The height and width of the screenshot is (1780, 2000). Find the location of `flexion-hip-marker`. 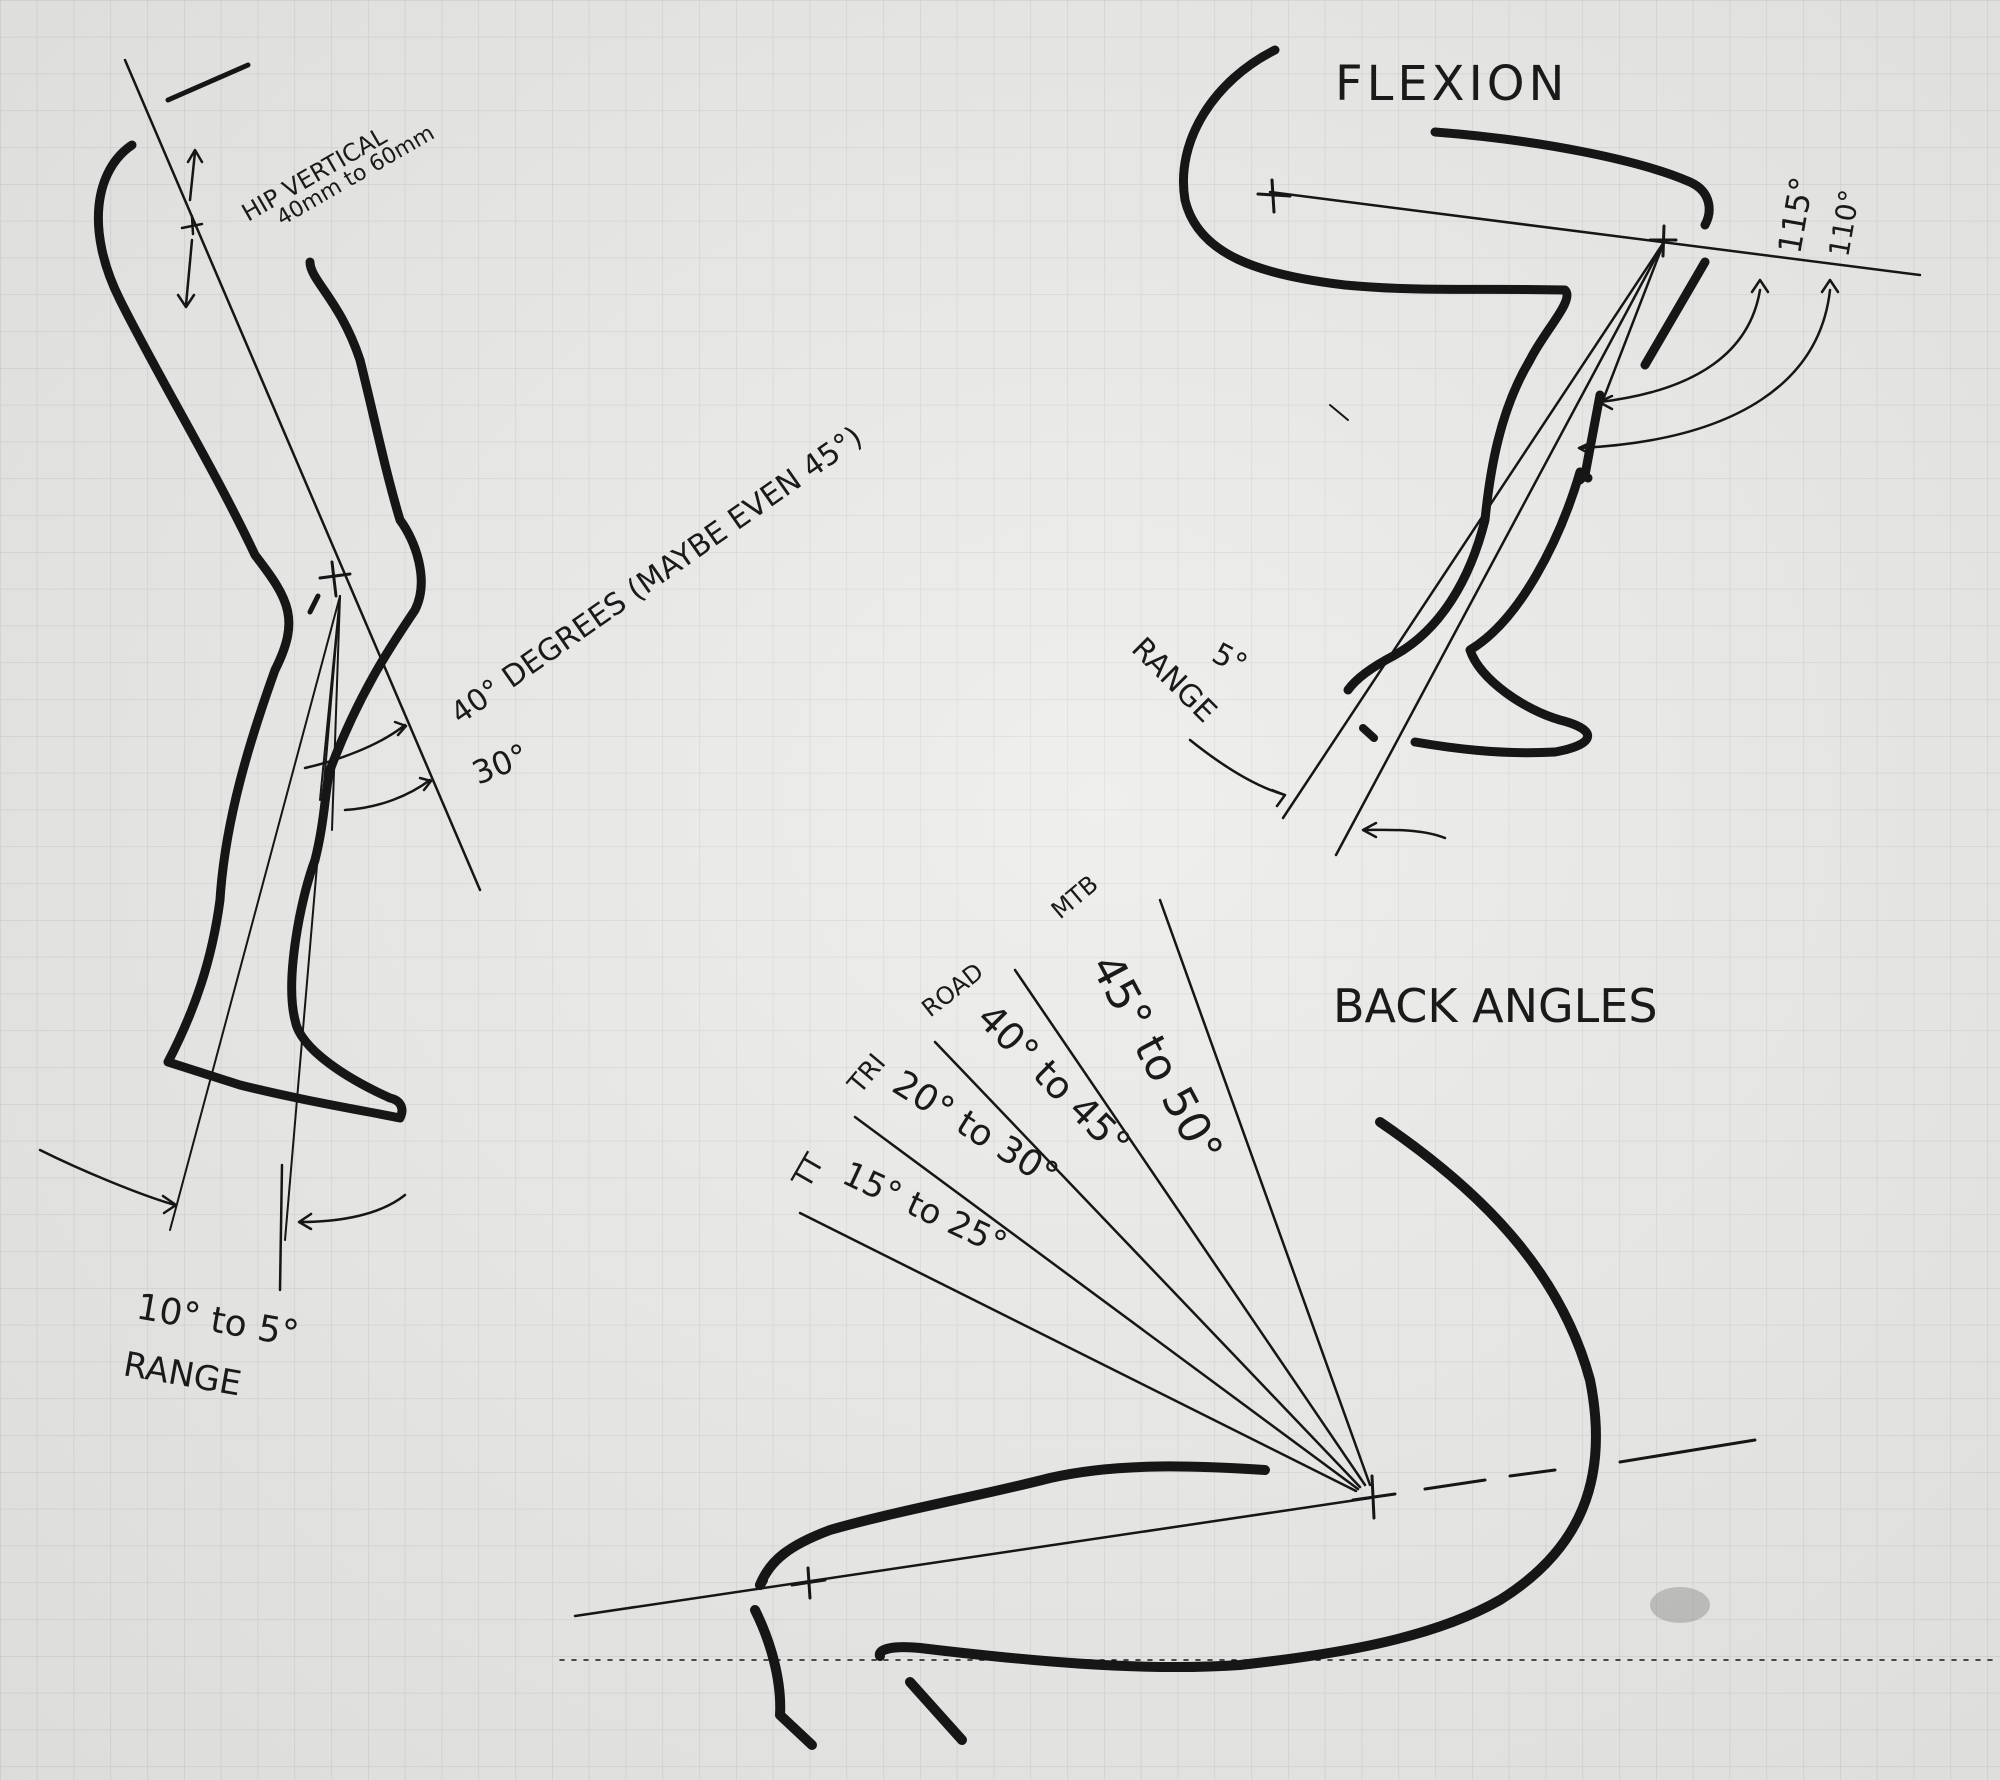

flexion-hip-marker is located at coordinates (1274, 196).